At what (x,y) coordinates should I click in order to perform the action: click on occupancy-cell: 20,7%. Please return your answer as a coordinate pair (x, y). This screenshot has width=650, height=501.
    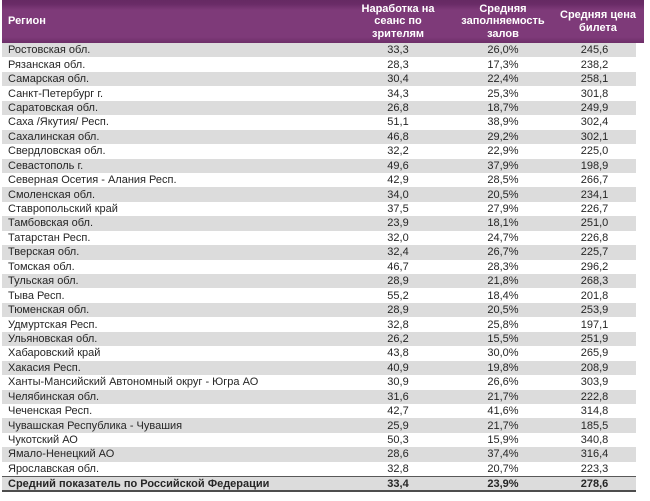
    Looking at the image, I should click on (503, 468).